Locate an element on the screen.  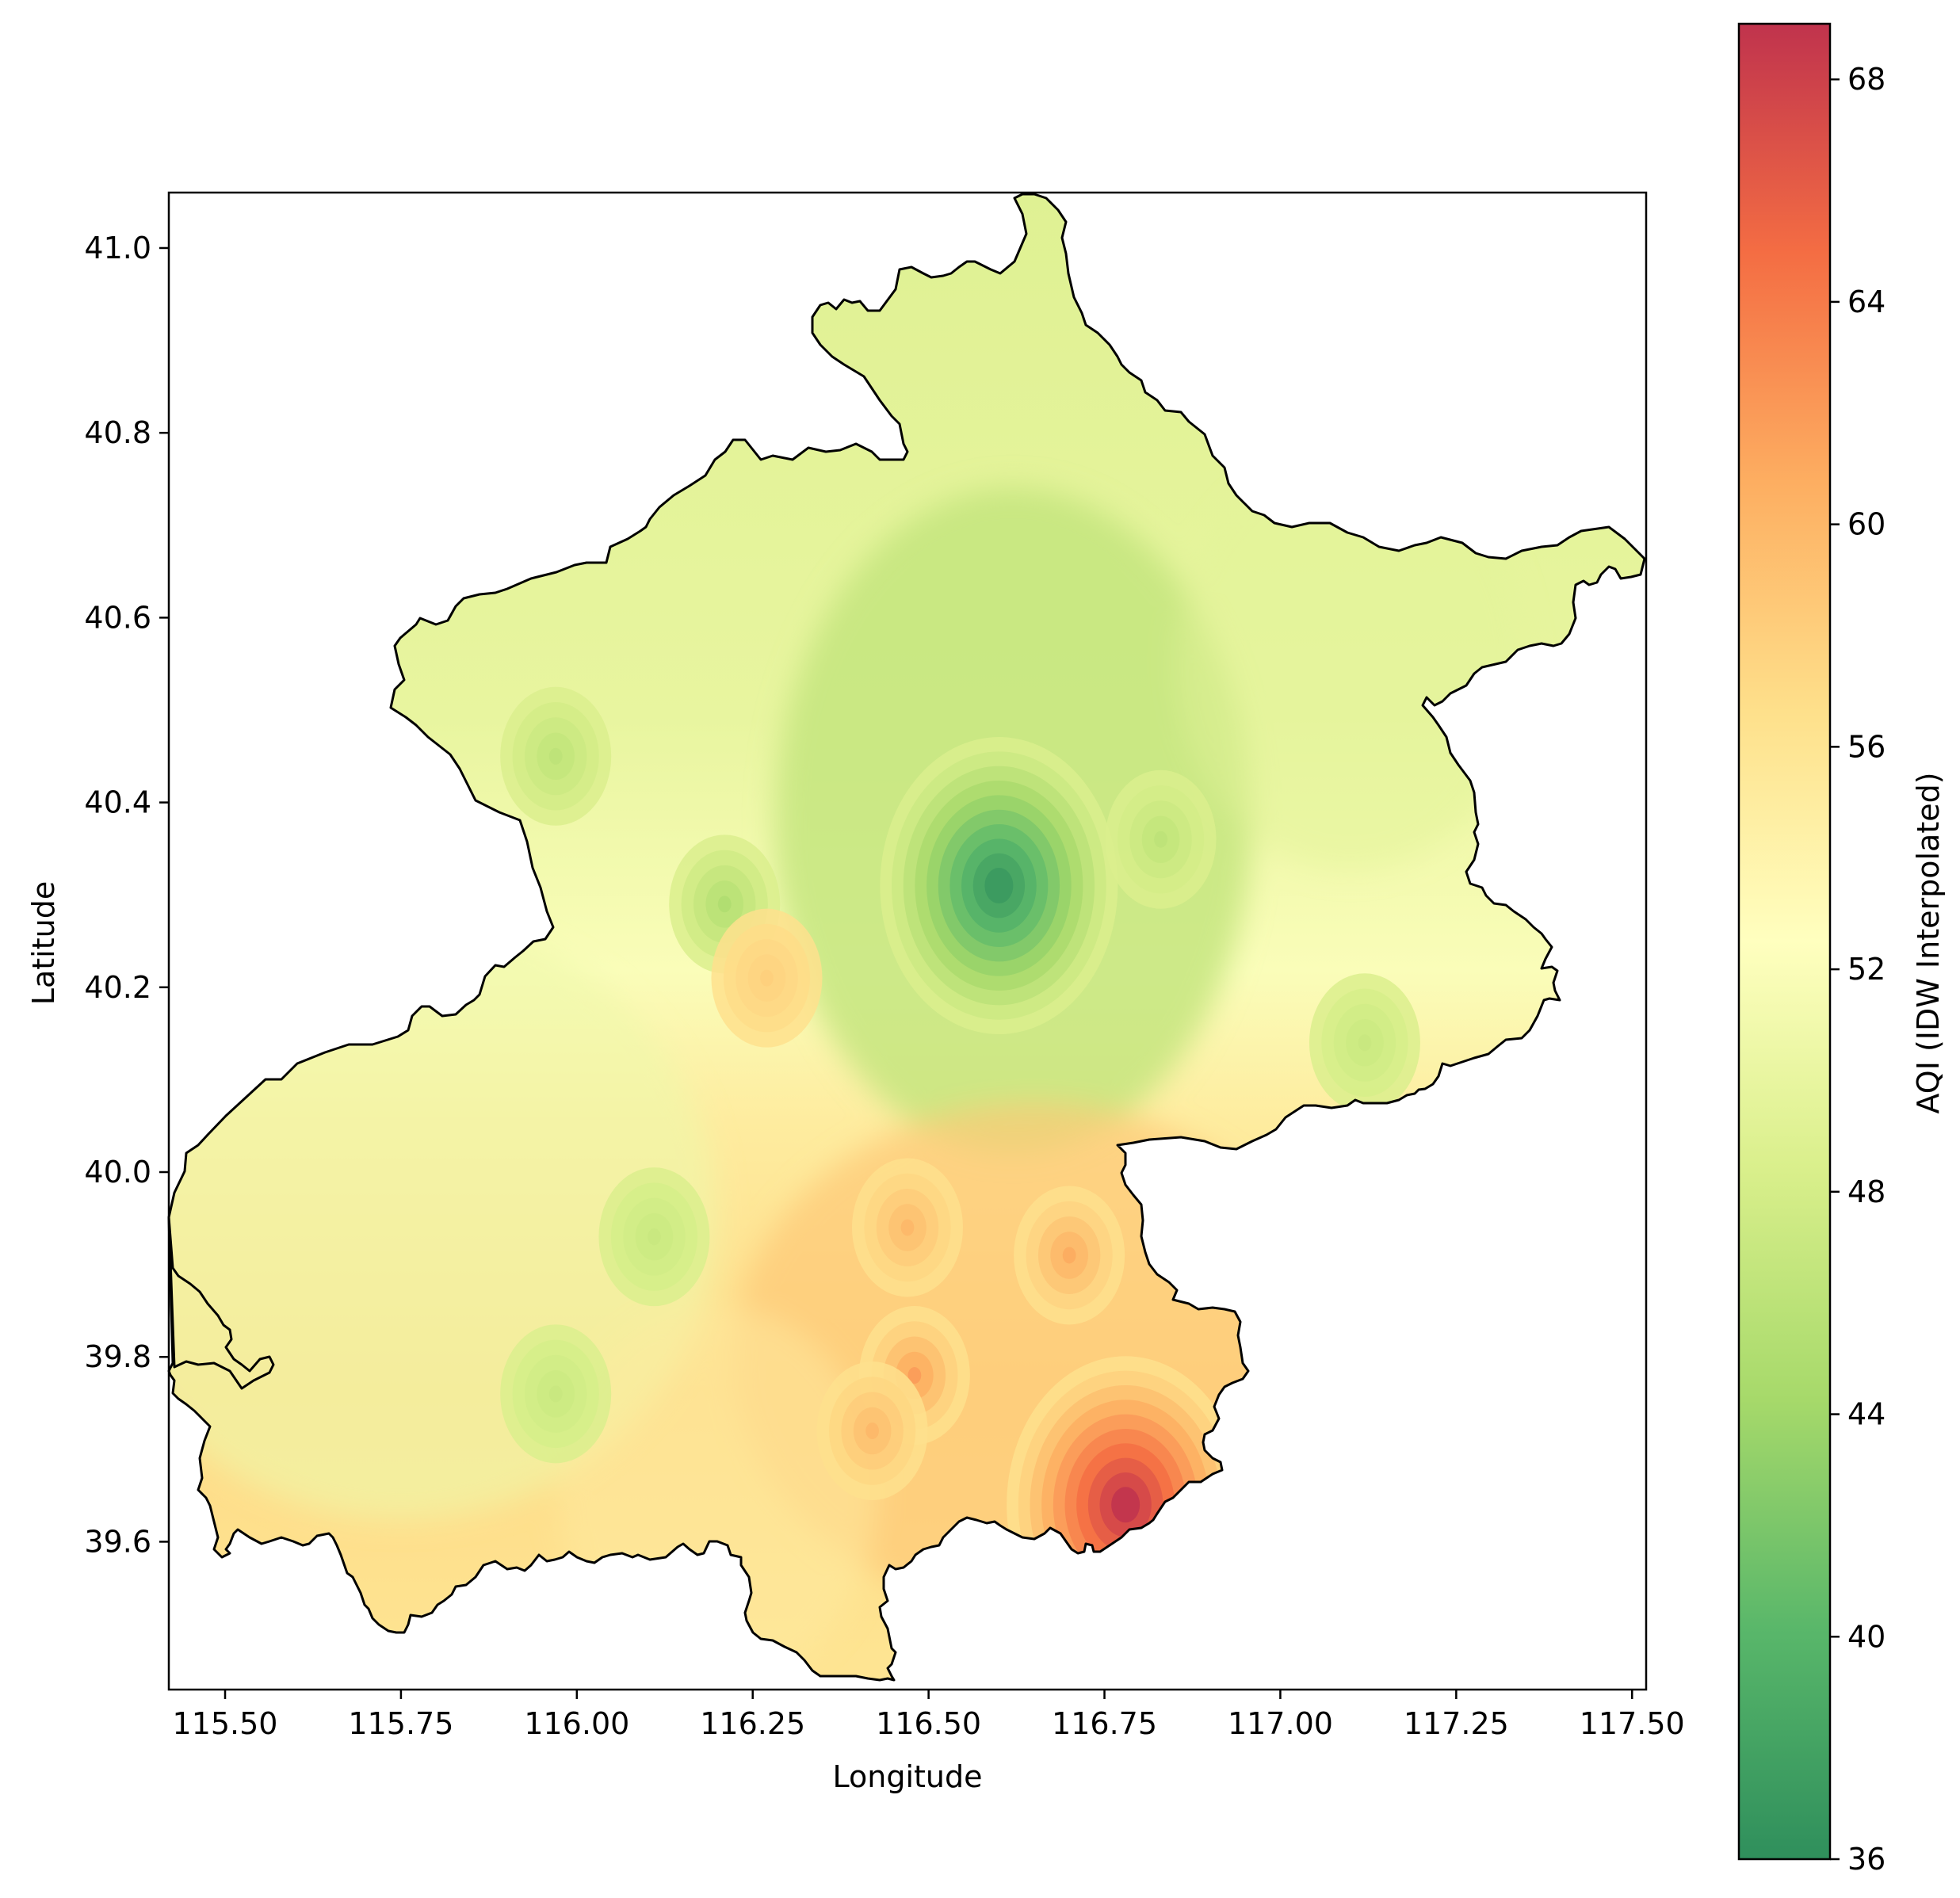
x-tick-label: 116.75 is located at coordinates (1104, 1723).